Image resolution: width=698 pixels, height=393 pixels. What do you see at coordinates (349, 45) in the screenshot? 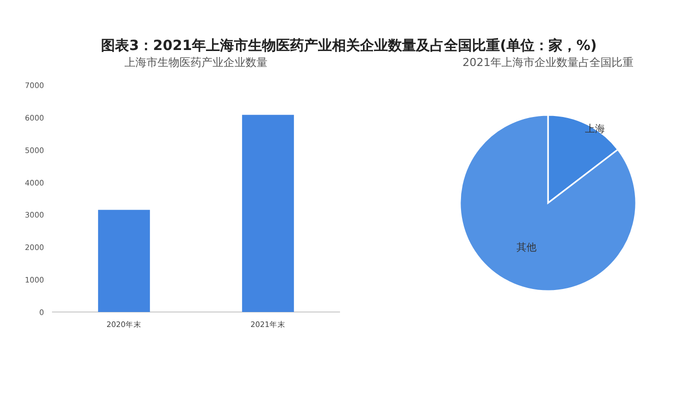
I see `chart-title: 图表3：2021年上海市生物医药产业相关企业数量及占全国比重(单位：家，%)` at bounding box center [349, 45].